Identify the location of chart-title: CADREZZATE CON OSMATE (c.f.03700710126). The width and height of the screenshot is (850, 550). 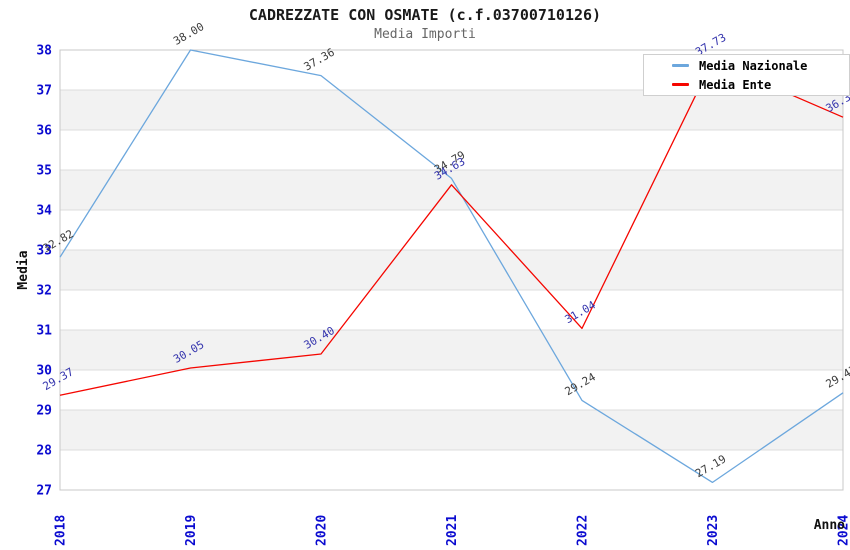
(425, 15).